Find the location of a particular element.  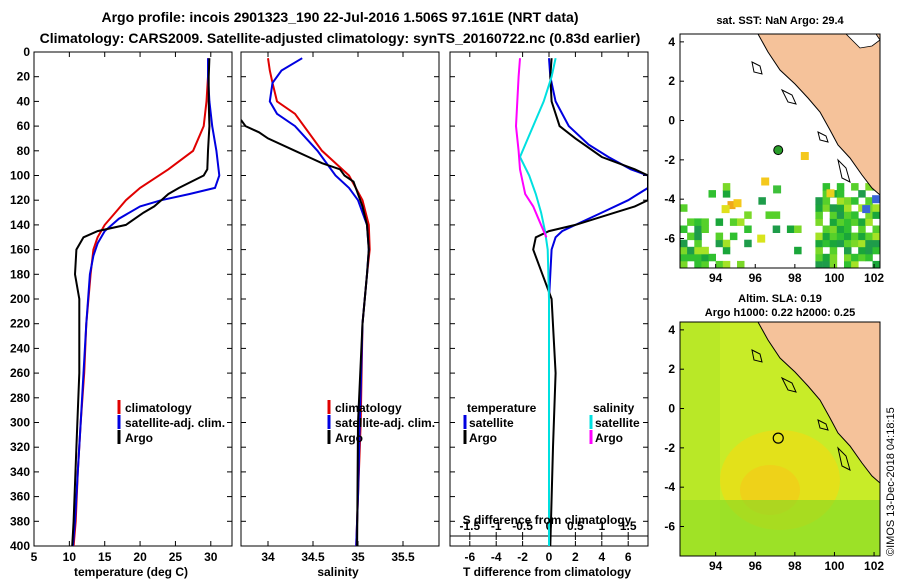

legend-climatology: climatology is located at coordinates (368, 408).